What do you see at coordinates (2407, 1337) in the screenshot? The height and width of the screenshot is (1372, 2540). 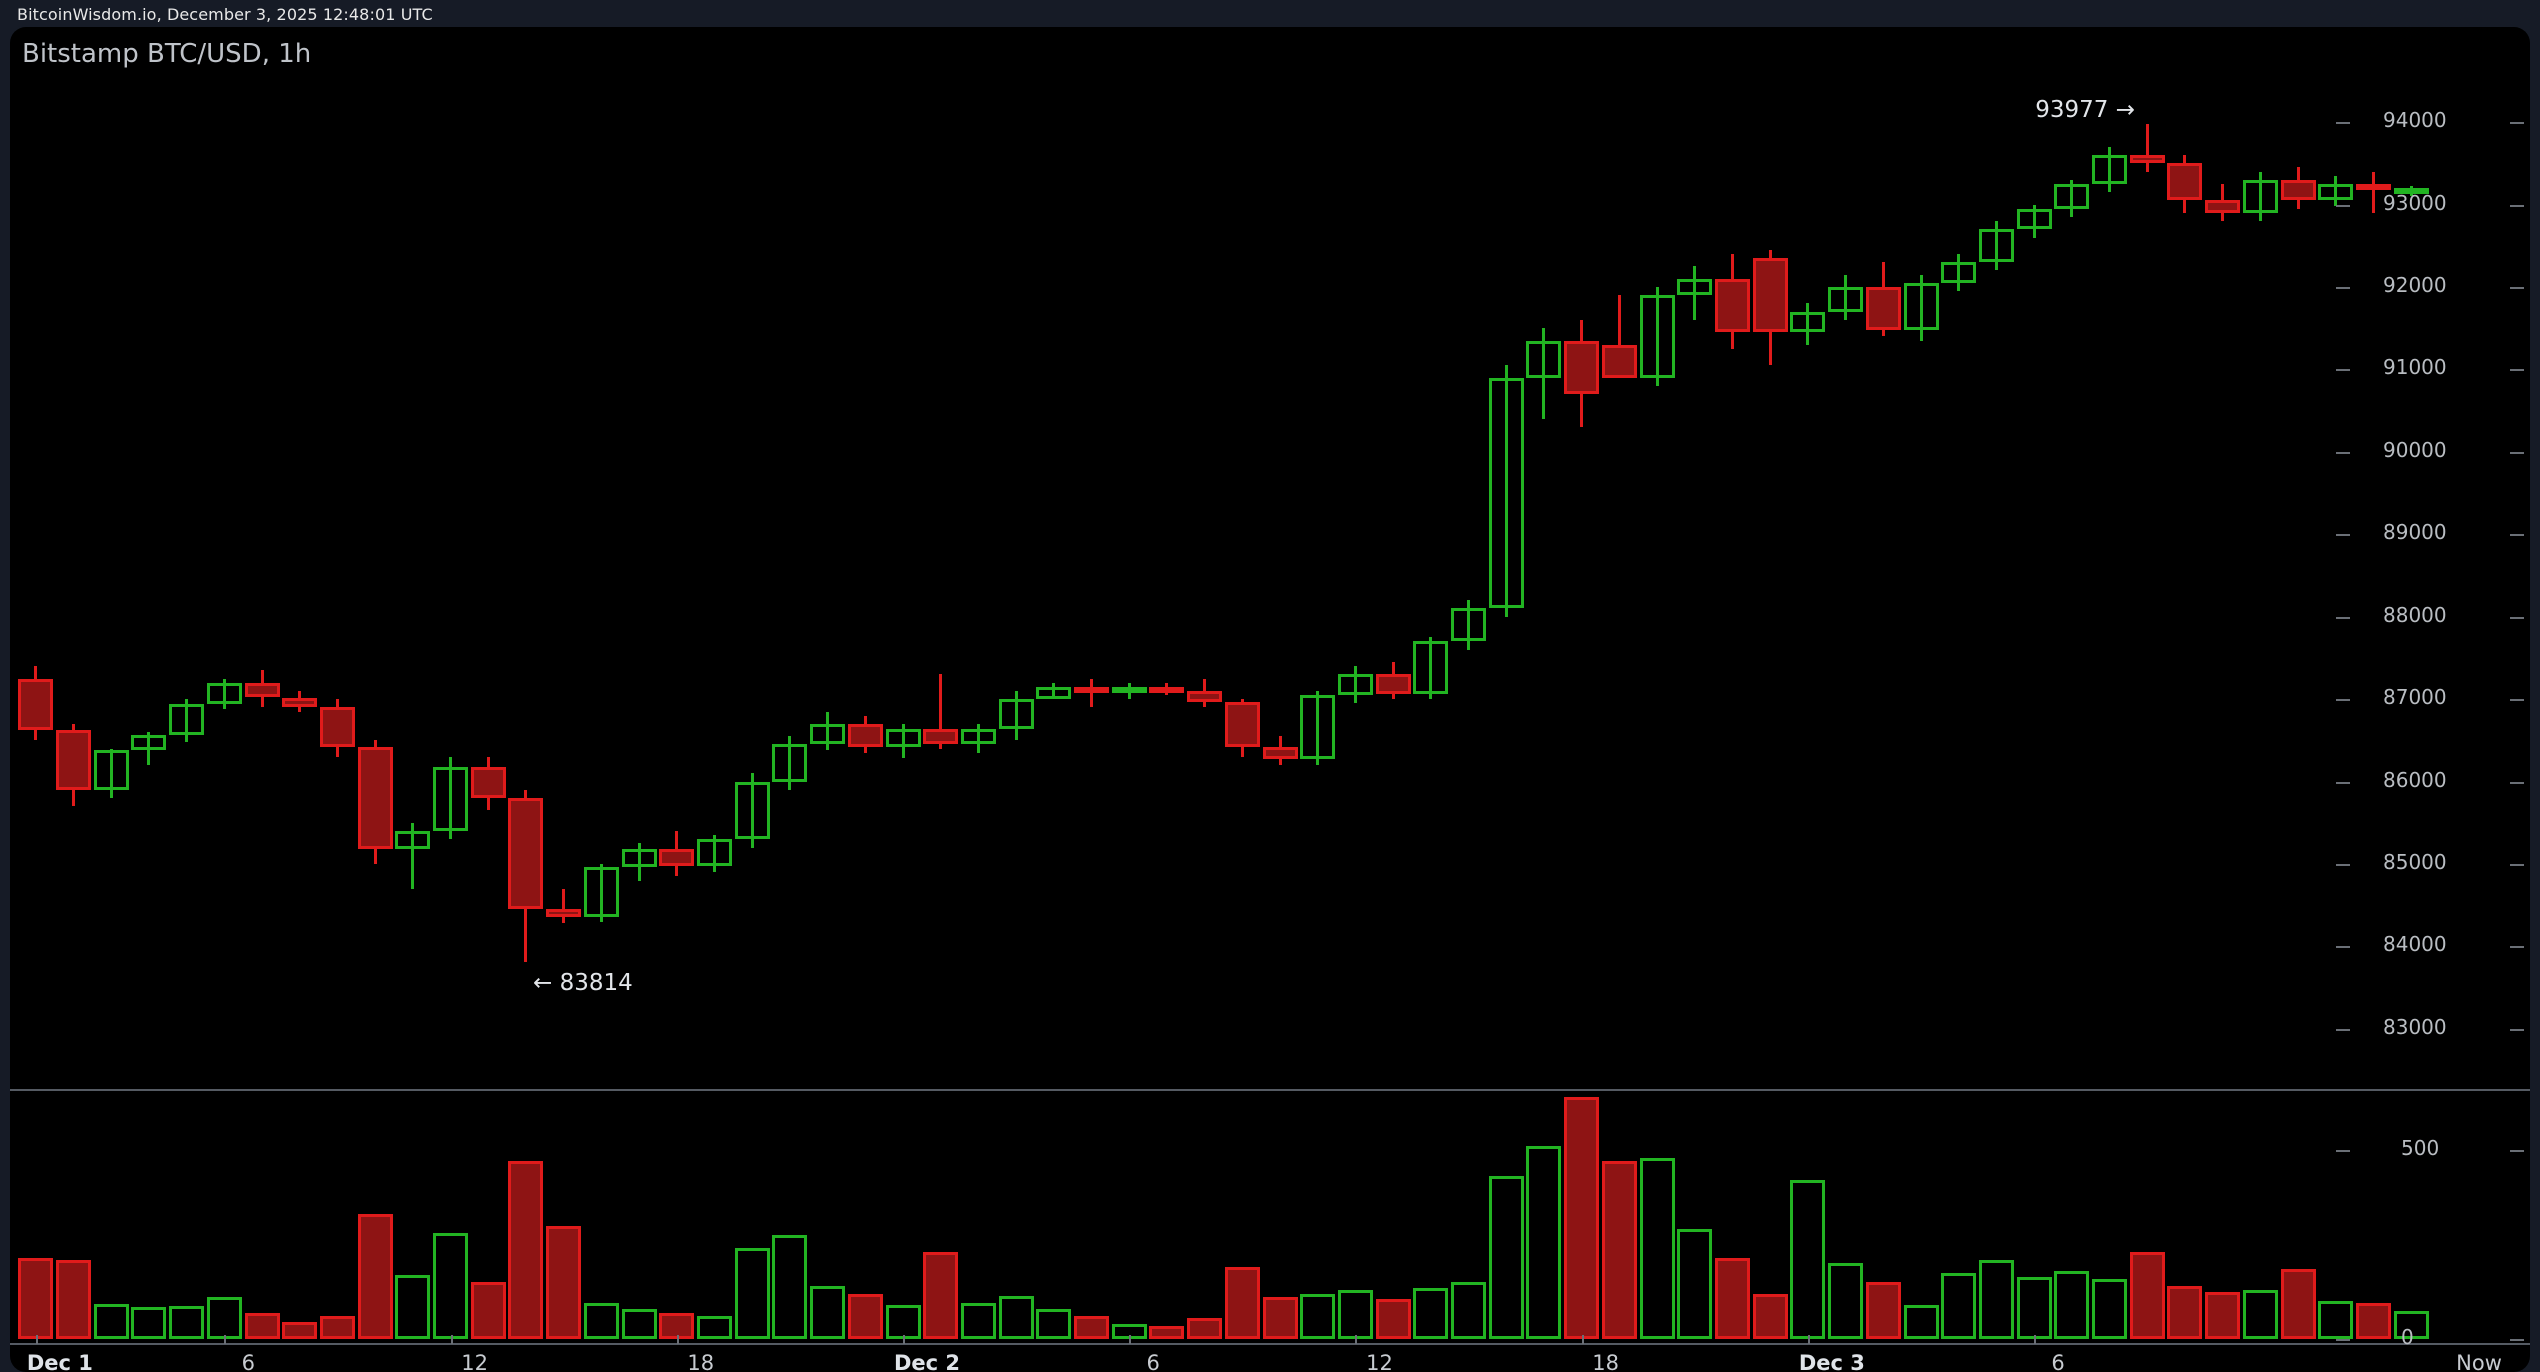 I see `volume-tick-label: 0` at bounding box center [2407, 1337].